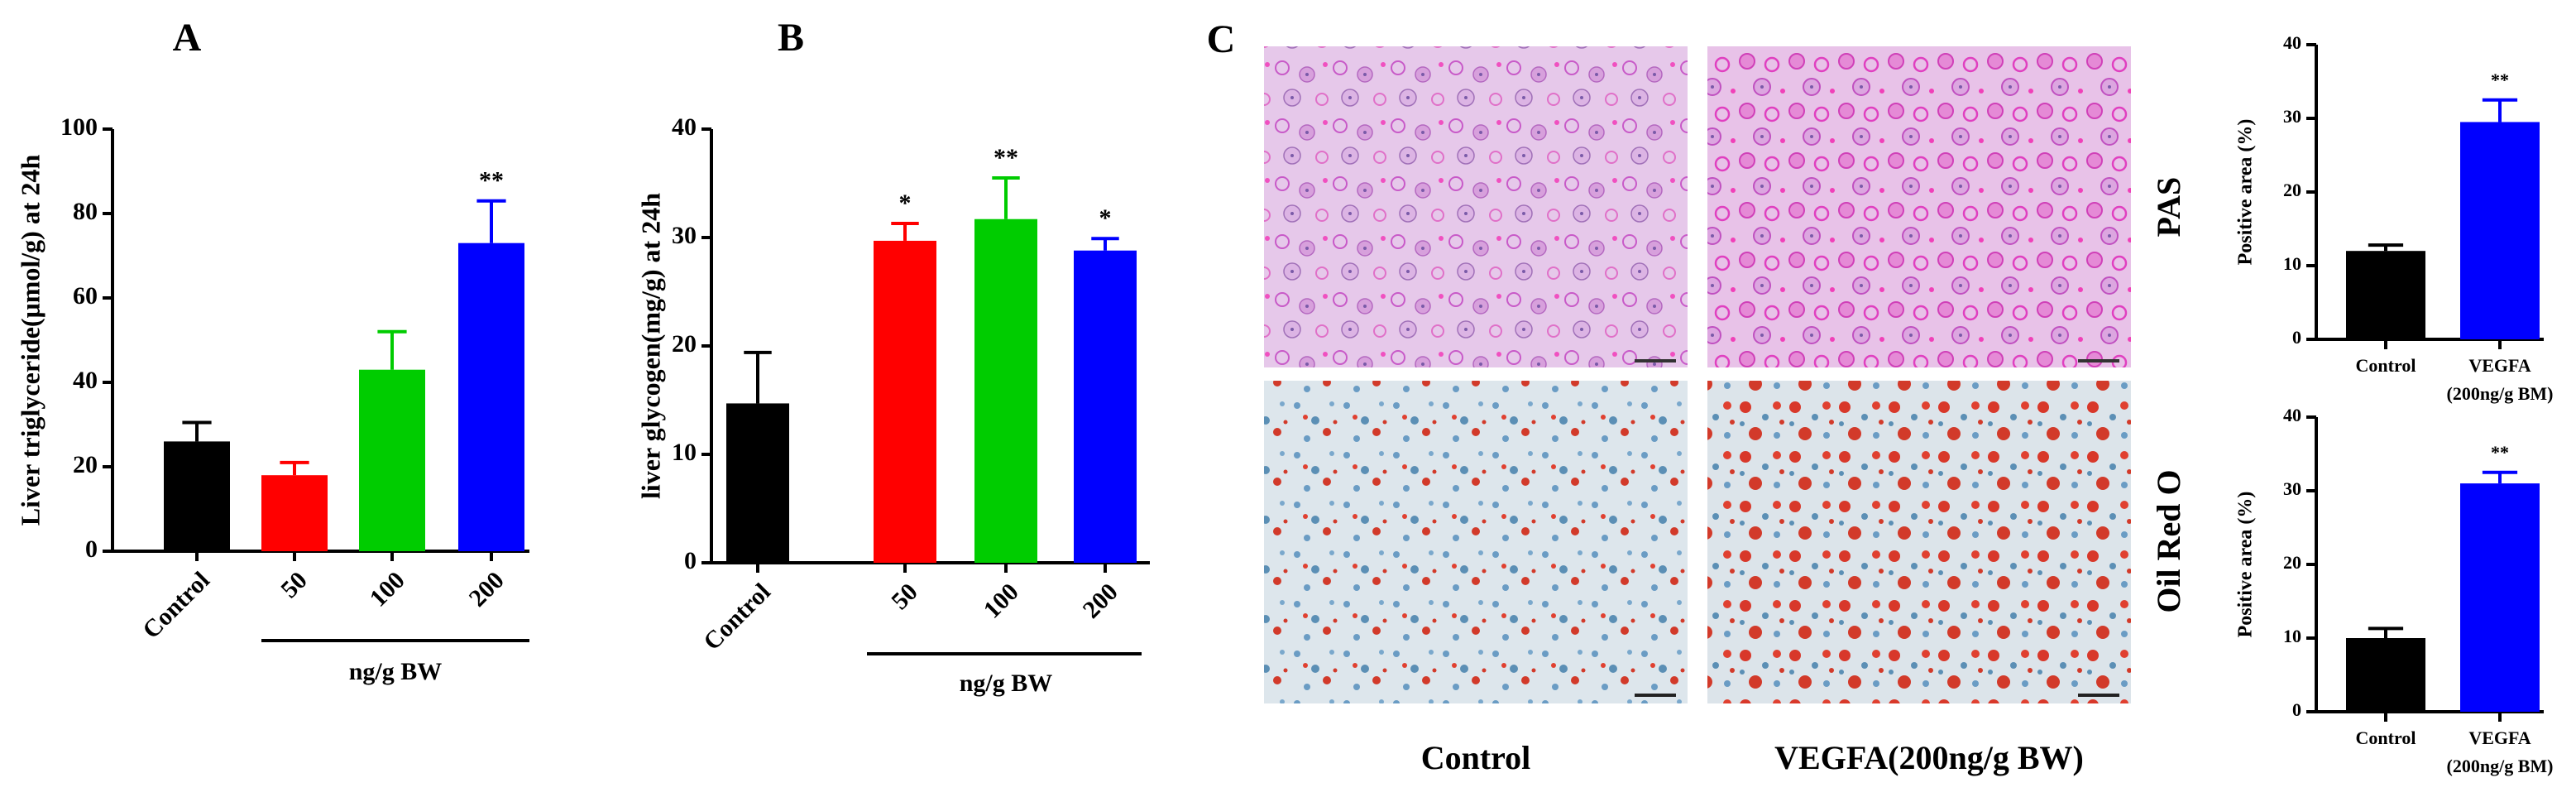 The image size is (2576, 797). Describe the element at coordinates (2169, 540) in the screenshot. I see `row-label: Oil Red O` at that location.